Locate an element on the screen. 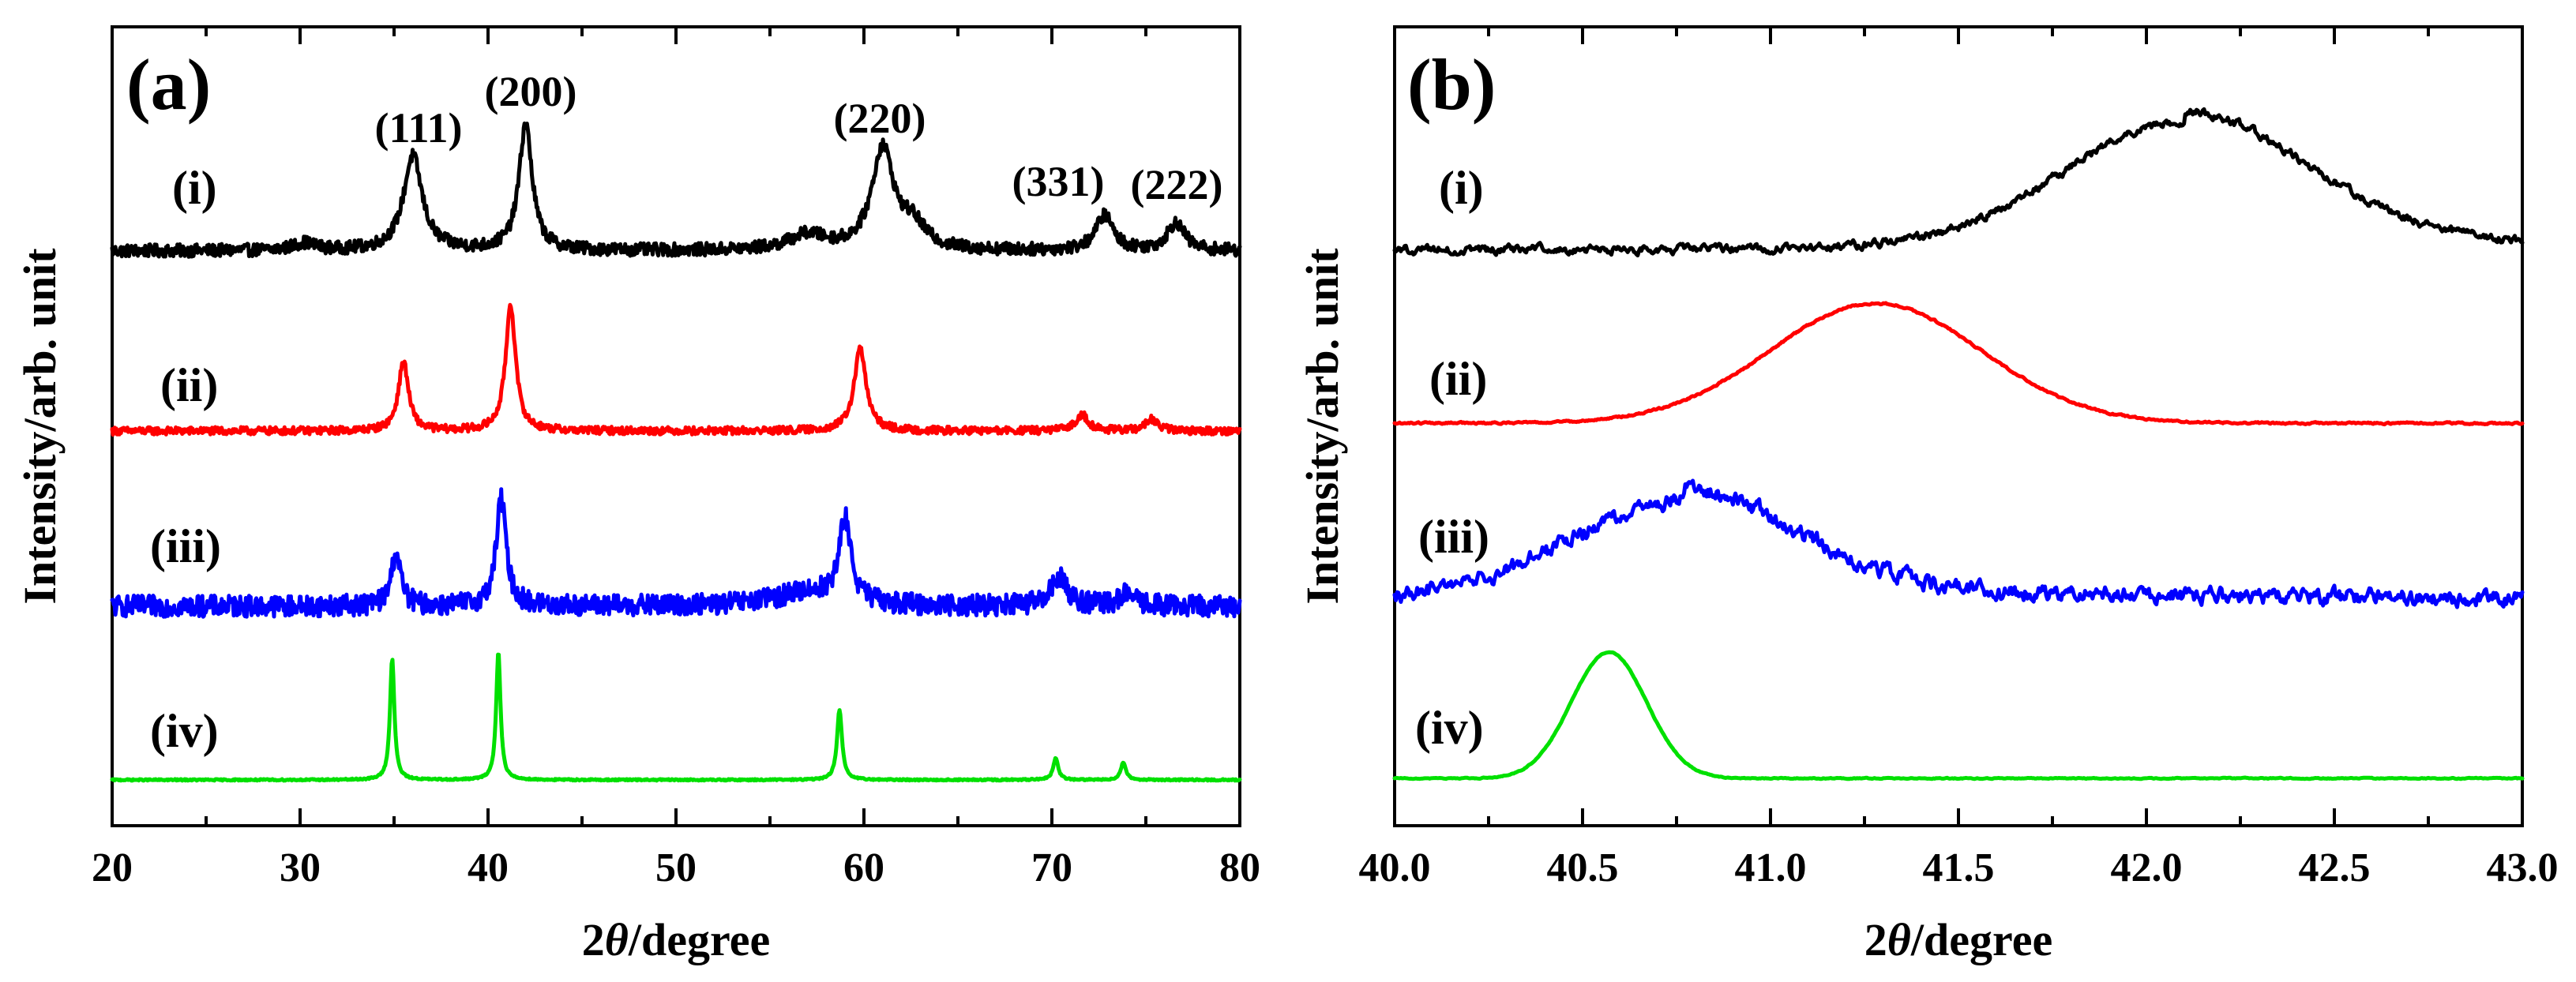 The height and width of the screenshot is (982, 2576). panel-b-x-axis-label-theta: θ is located at coordinates (1899, 939).